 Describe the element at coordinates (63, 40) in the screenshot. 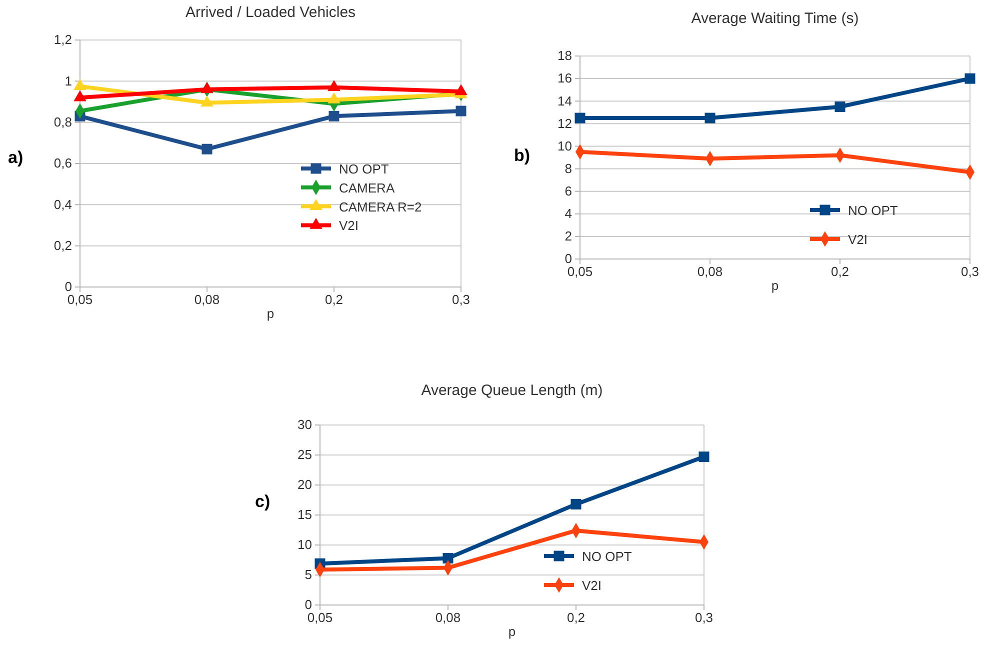

I see `y-tick-label: 1,2` at that location.